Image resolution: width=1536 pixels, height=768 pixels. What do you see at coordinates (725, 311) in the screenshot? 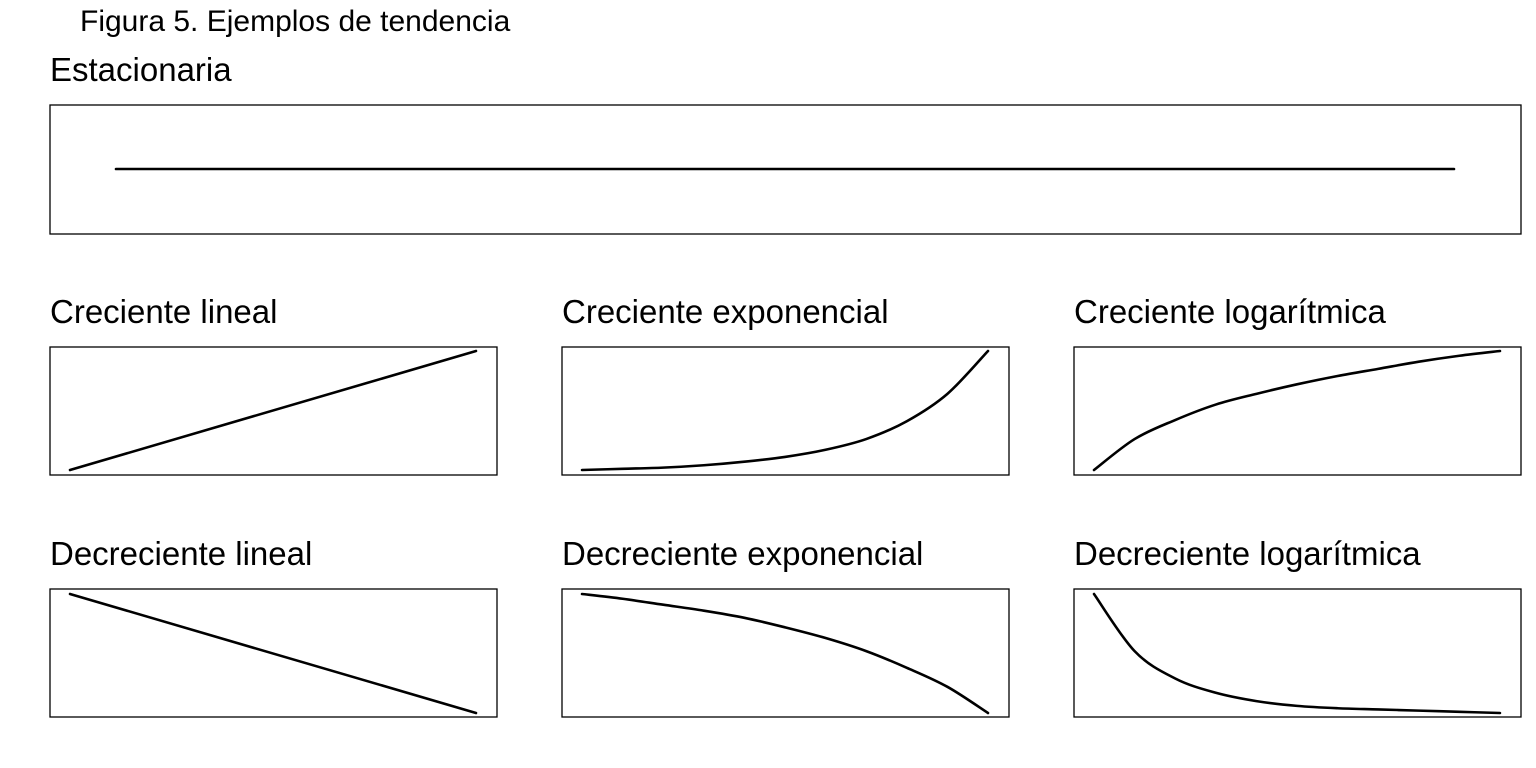
I see `panel-title-creciente-exponencial: Creciente exponencial` at bounding box center [725, 311].